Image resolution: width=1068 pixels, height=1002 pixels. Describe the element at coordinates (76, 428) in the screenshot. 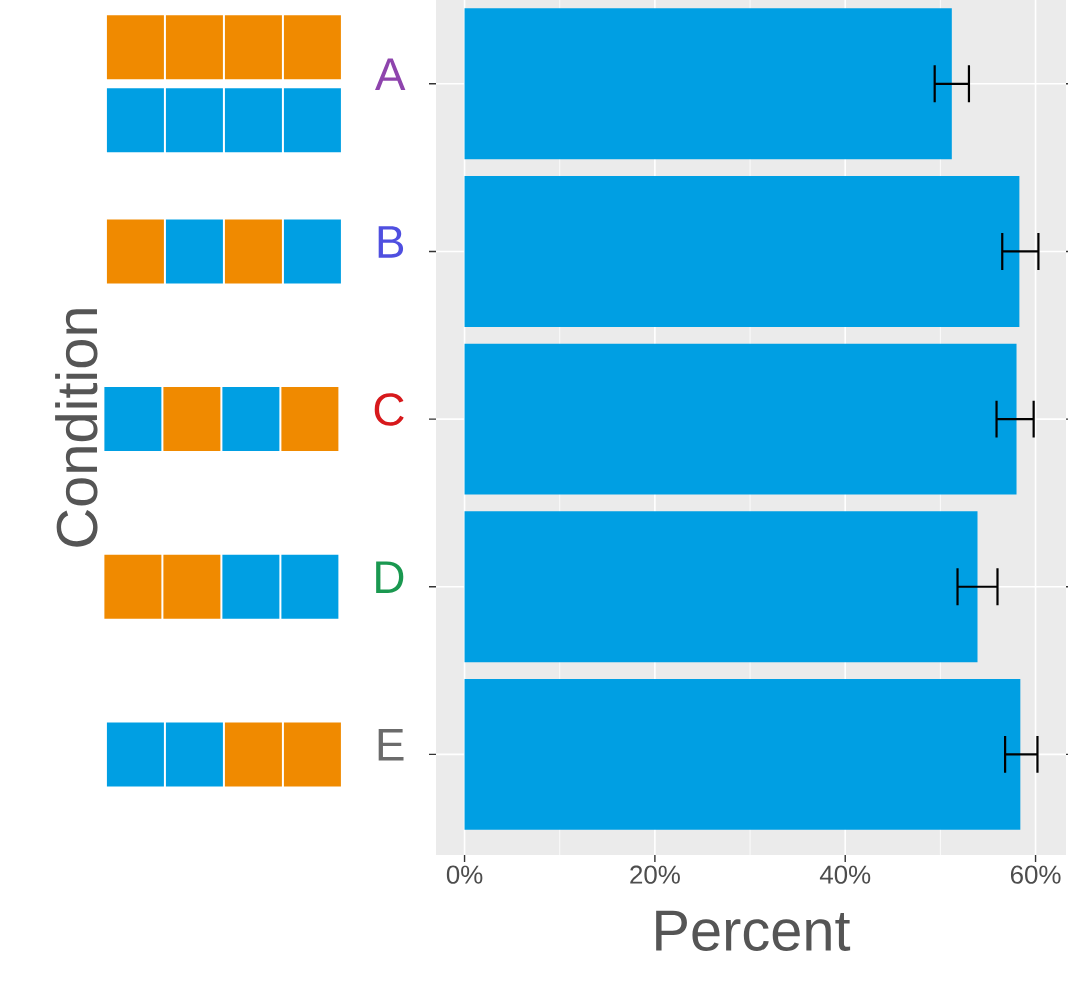

I see `y-axis-title: Condition` at that location.